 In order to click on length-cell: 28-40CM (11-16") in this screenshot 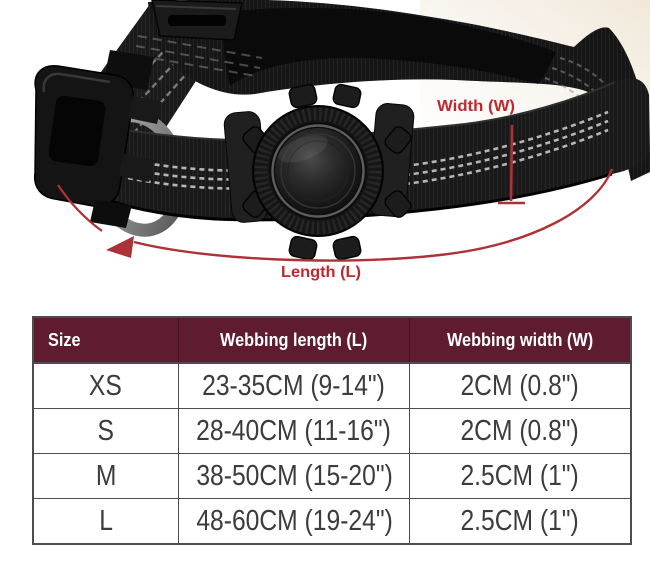, I will do `click(293, 431)`.